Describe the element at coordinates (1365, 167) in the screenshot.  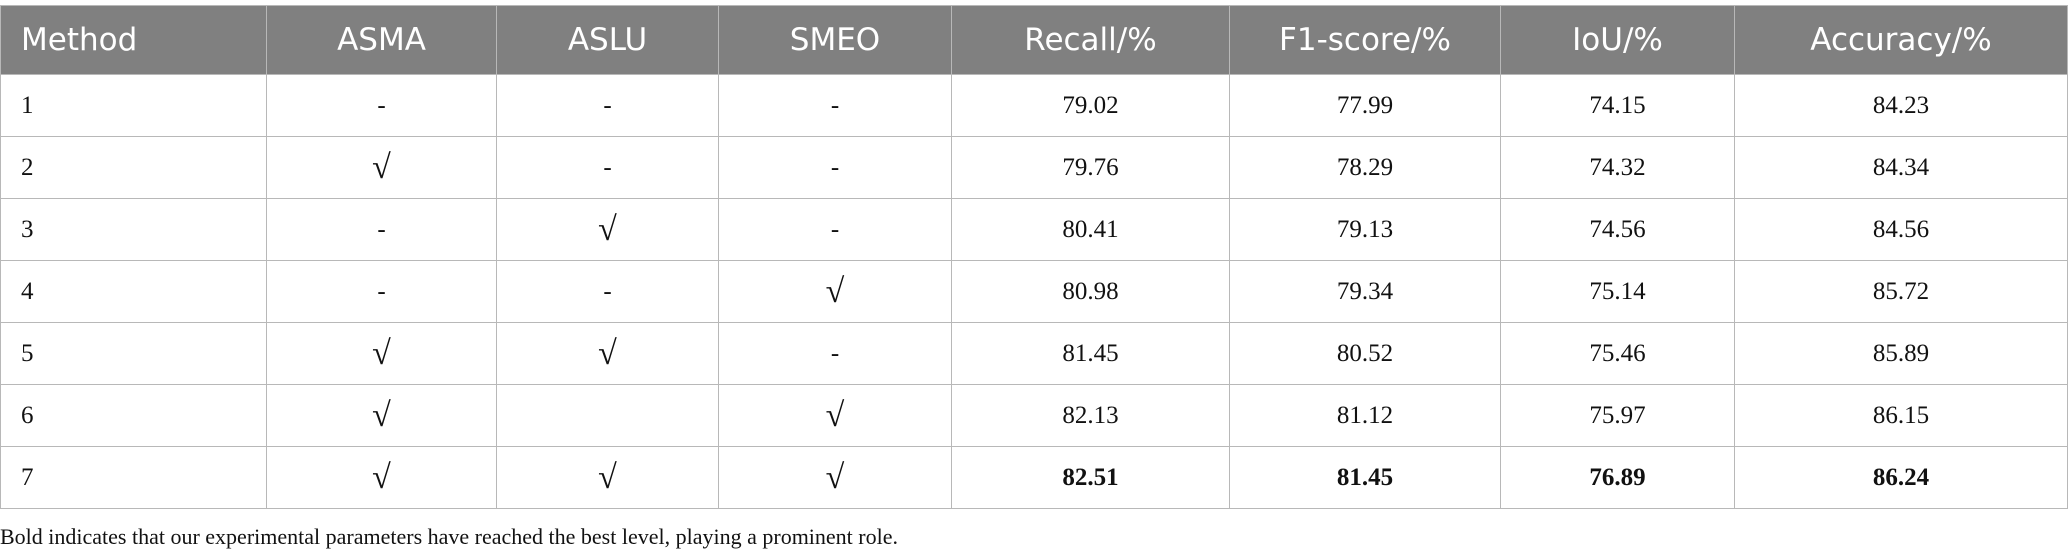
I see `table-cell: 78.29` at that location.